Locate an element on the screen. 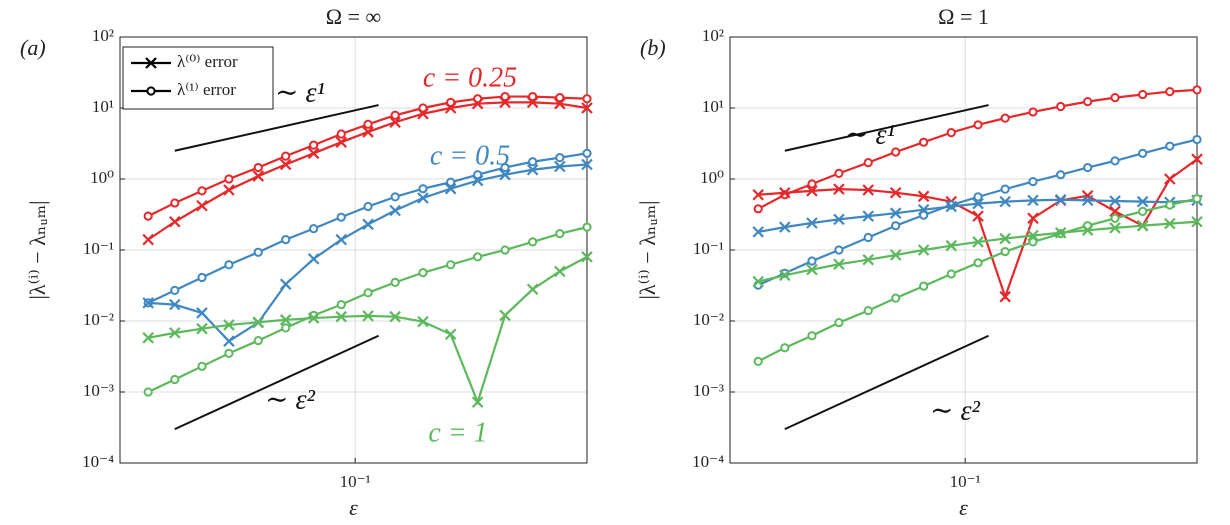 The image size is (1230, 525). annotation: c = 0.25 is located at coordinates (470, 77).